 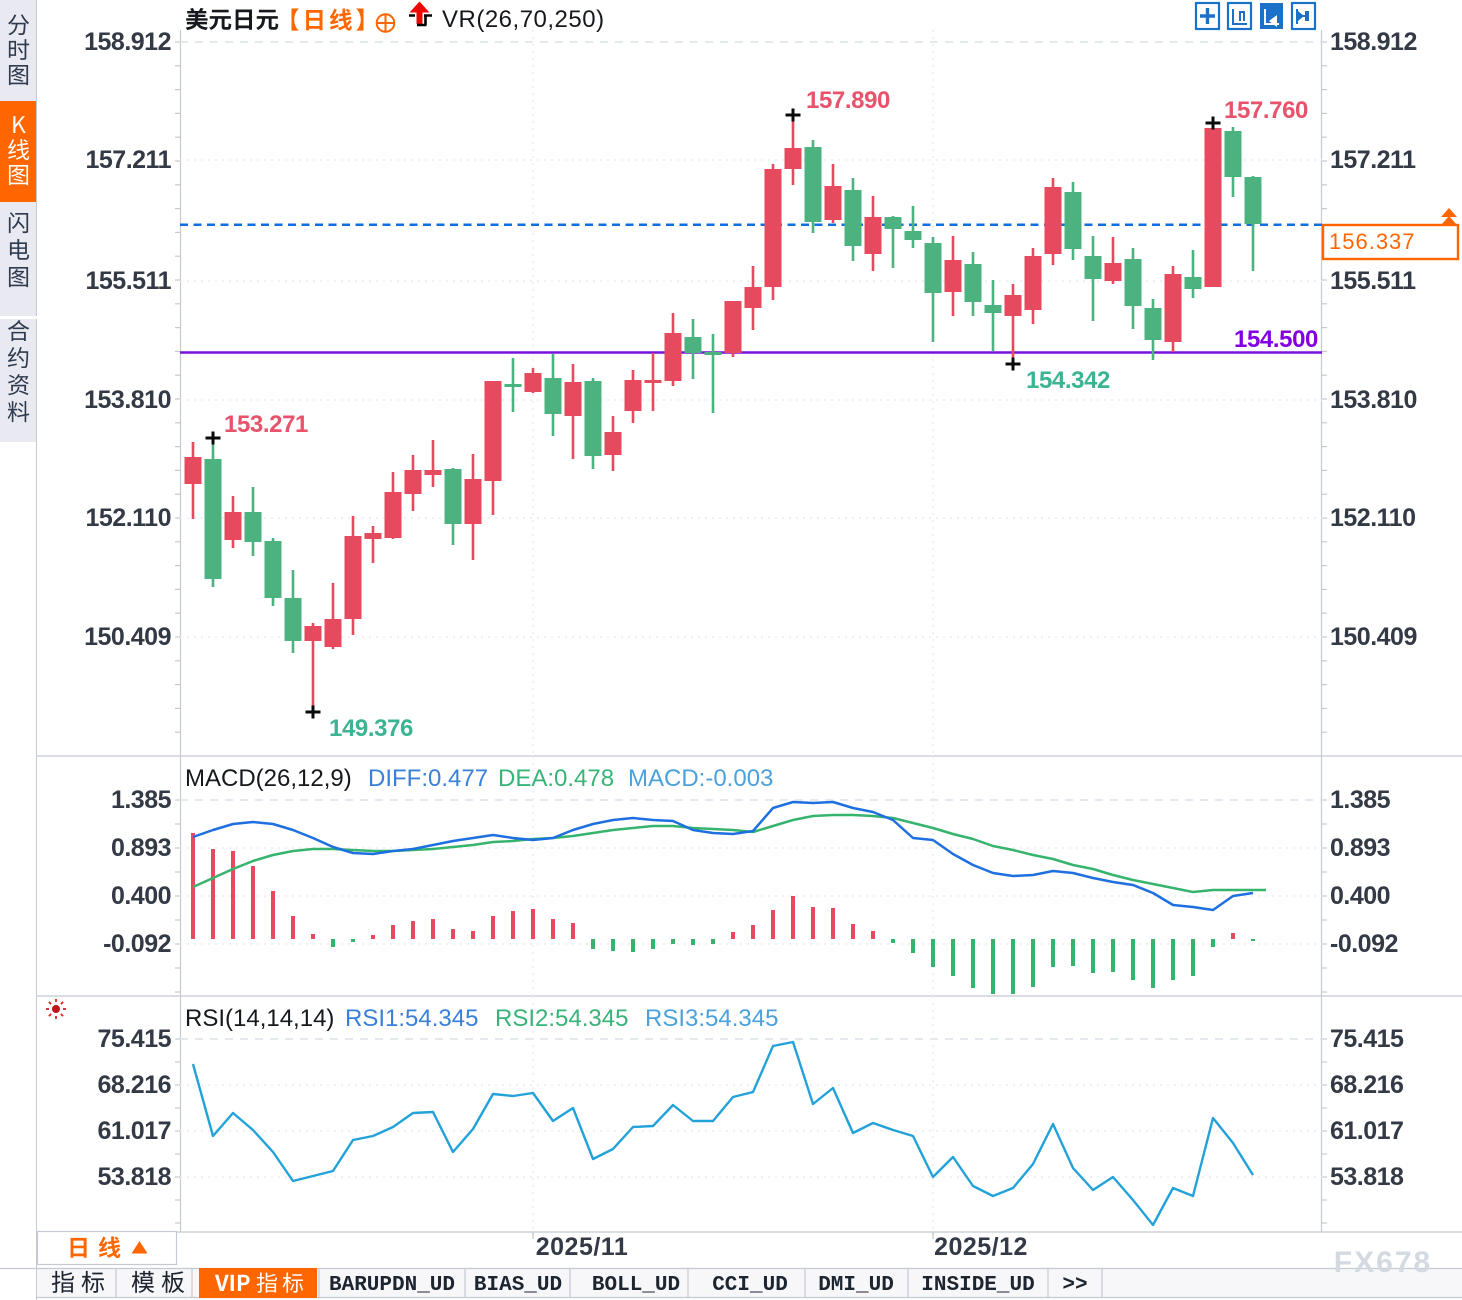 What do you see at coordinates (266, 424) in the screenshot?
I see `svg-text: 153.271` at bounding box center [266, 424].